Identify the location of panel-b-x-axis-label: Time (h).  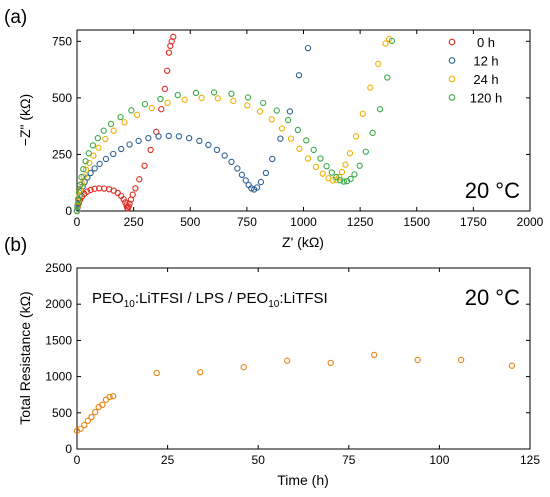
(303, 480).